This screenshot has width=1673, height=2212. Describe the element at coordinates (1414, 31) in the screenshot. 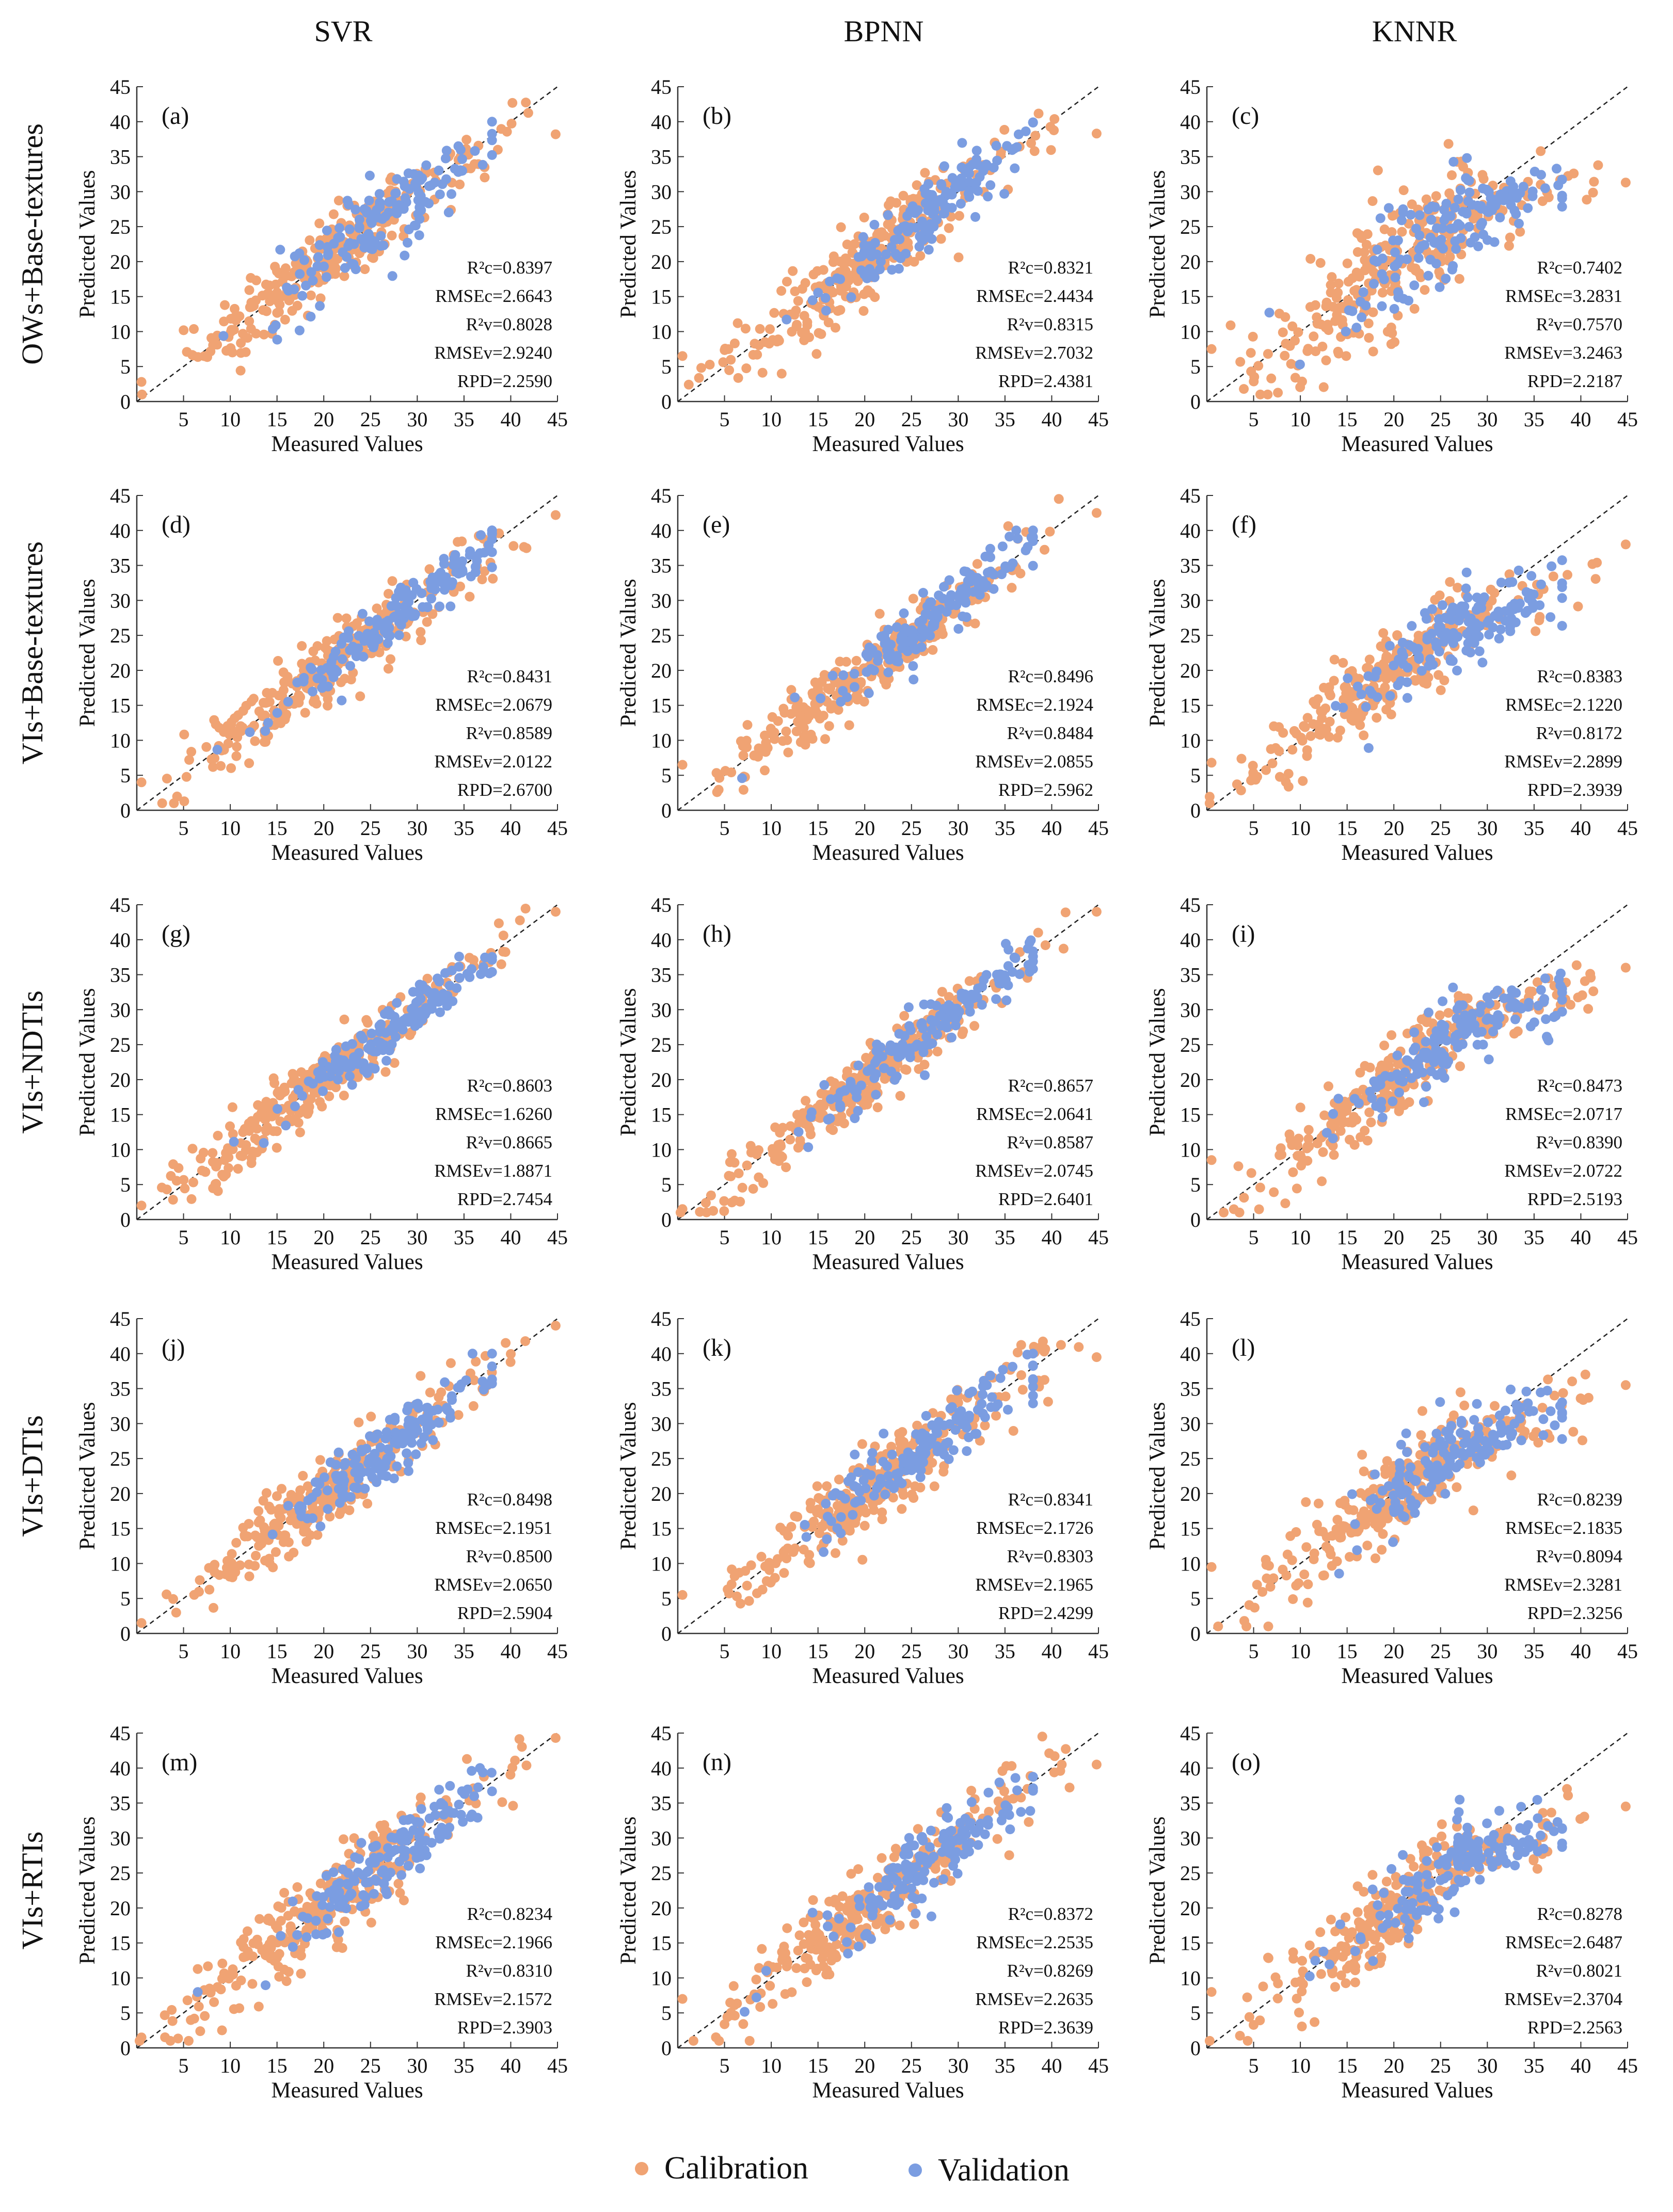

I see `column-title: KNNR` at that location.